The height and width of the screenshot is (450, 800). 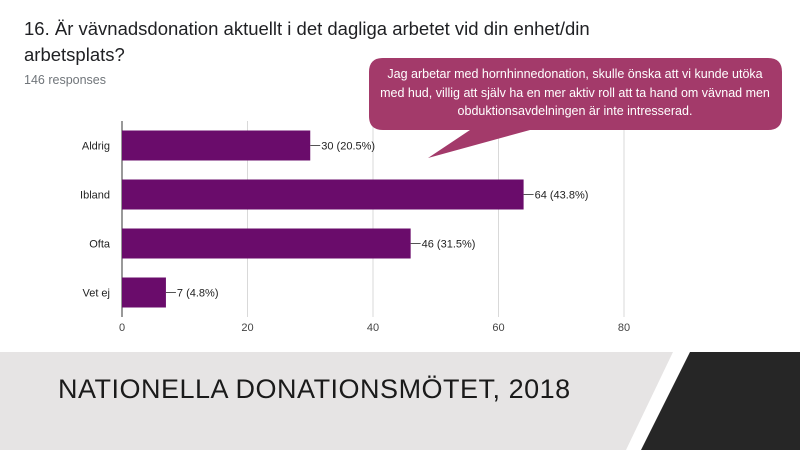 I want to click on category-label: Vet ej, so click(x=96, y=294).